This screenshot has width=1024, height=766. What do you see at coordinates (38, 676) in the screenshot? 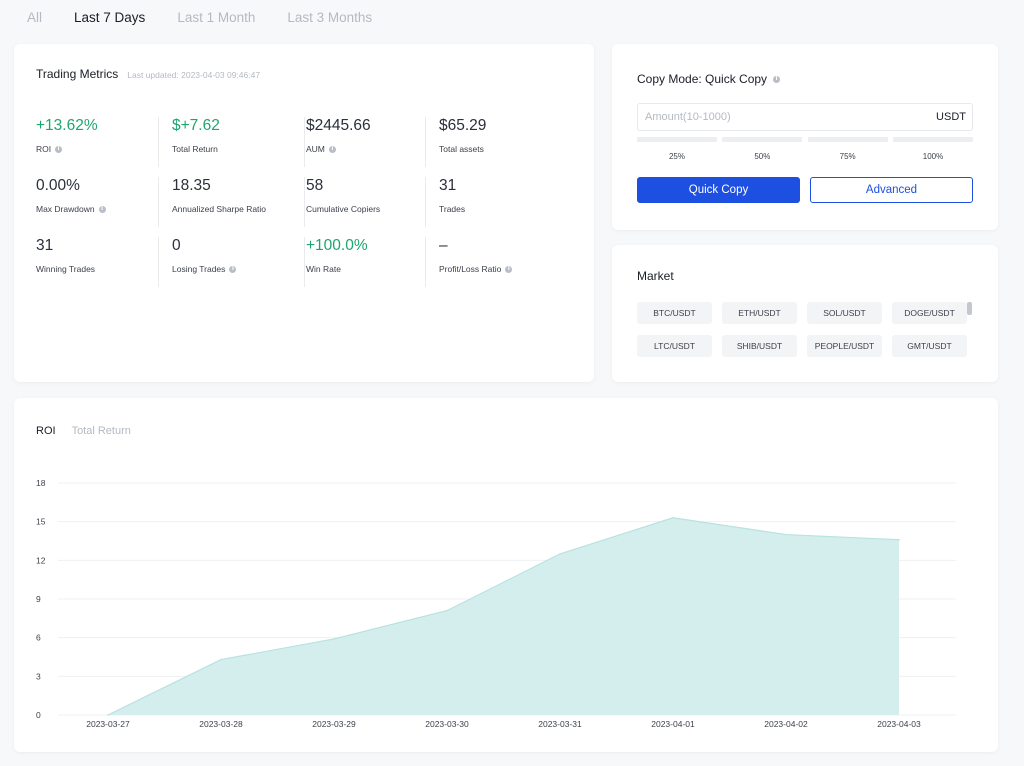
I see `y-tick-label: 3` at bounding box center [38, 676].